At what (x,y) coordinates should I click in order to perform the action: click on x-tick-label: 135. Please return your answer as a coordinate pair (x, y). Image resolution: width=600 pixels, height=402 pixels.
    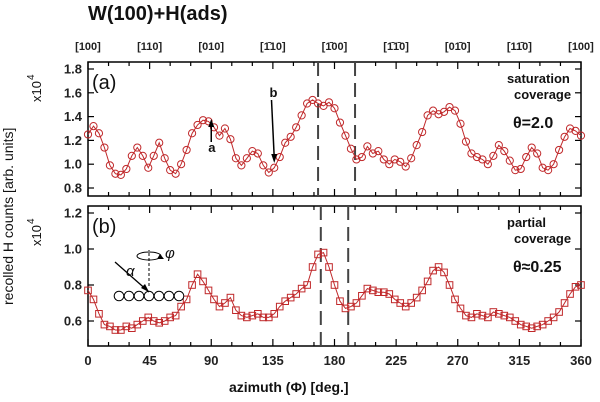
    Looking at the image, I should click on (273, 360).